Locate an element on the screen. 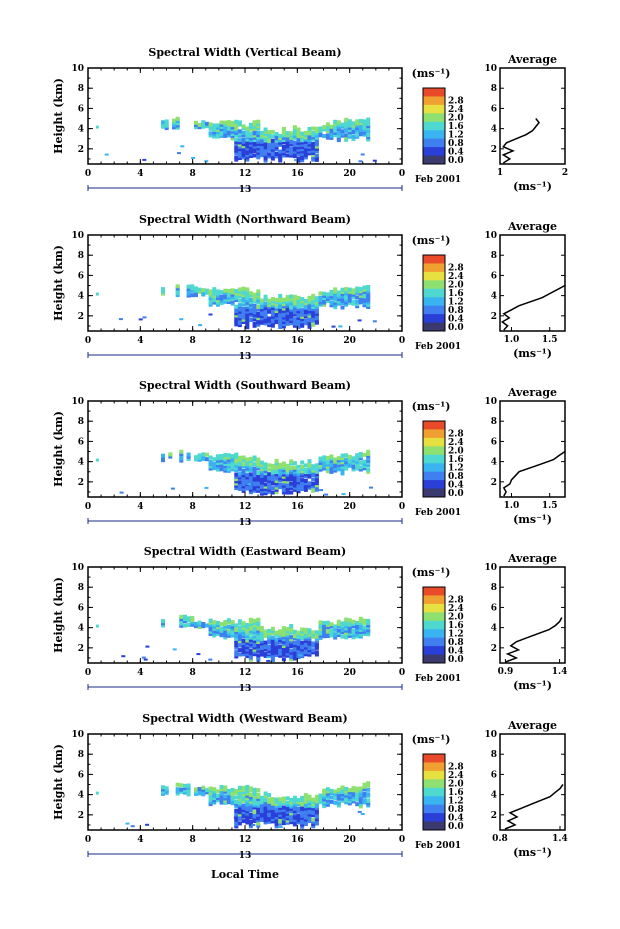  day-label: 13 is located at coordinates (245, 856).